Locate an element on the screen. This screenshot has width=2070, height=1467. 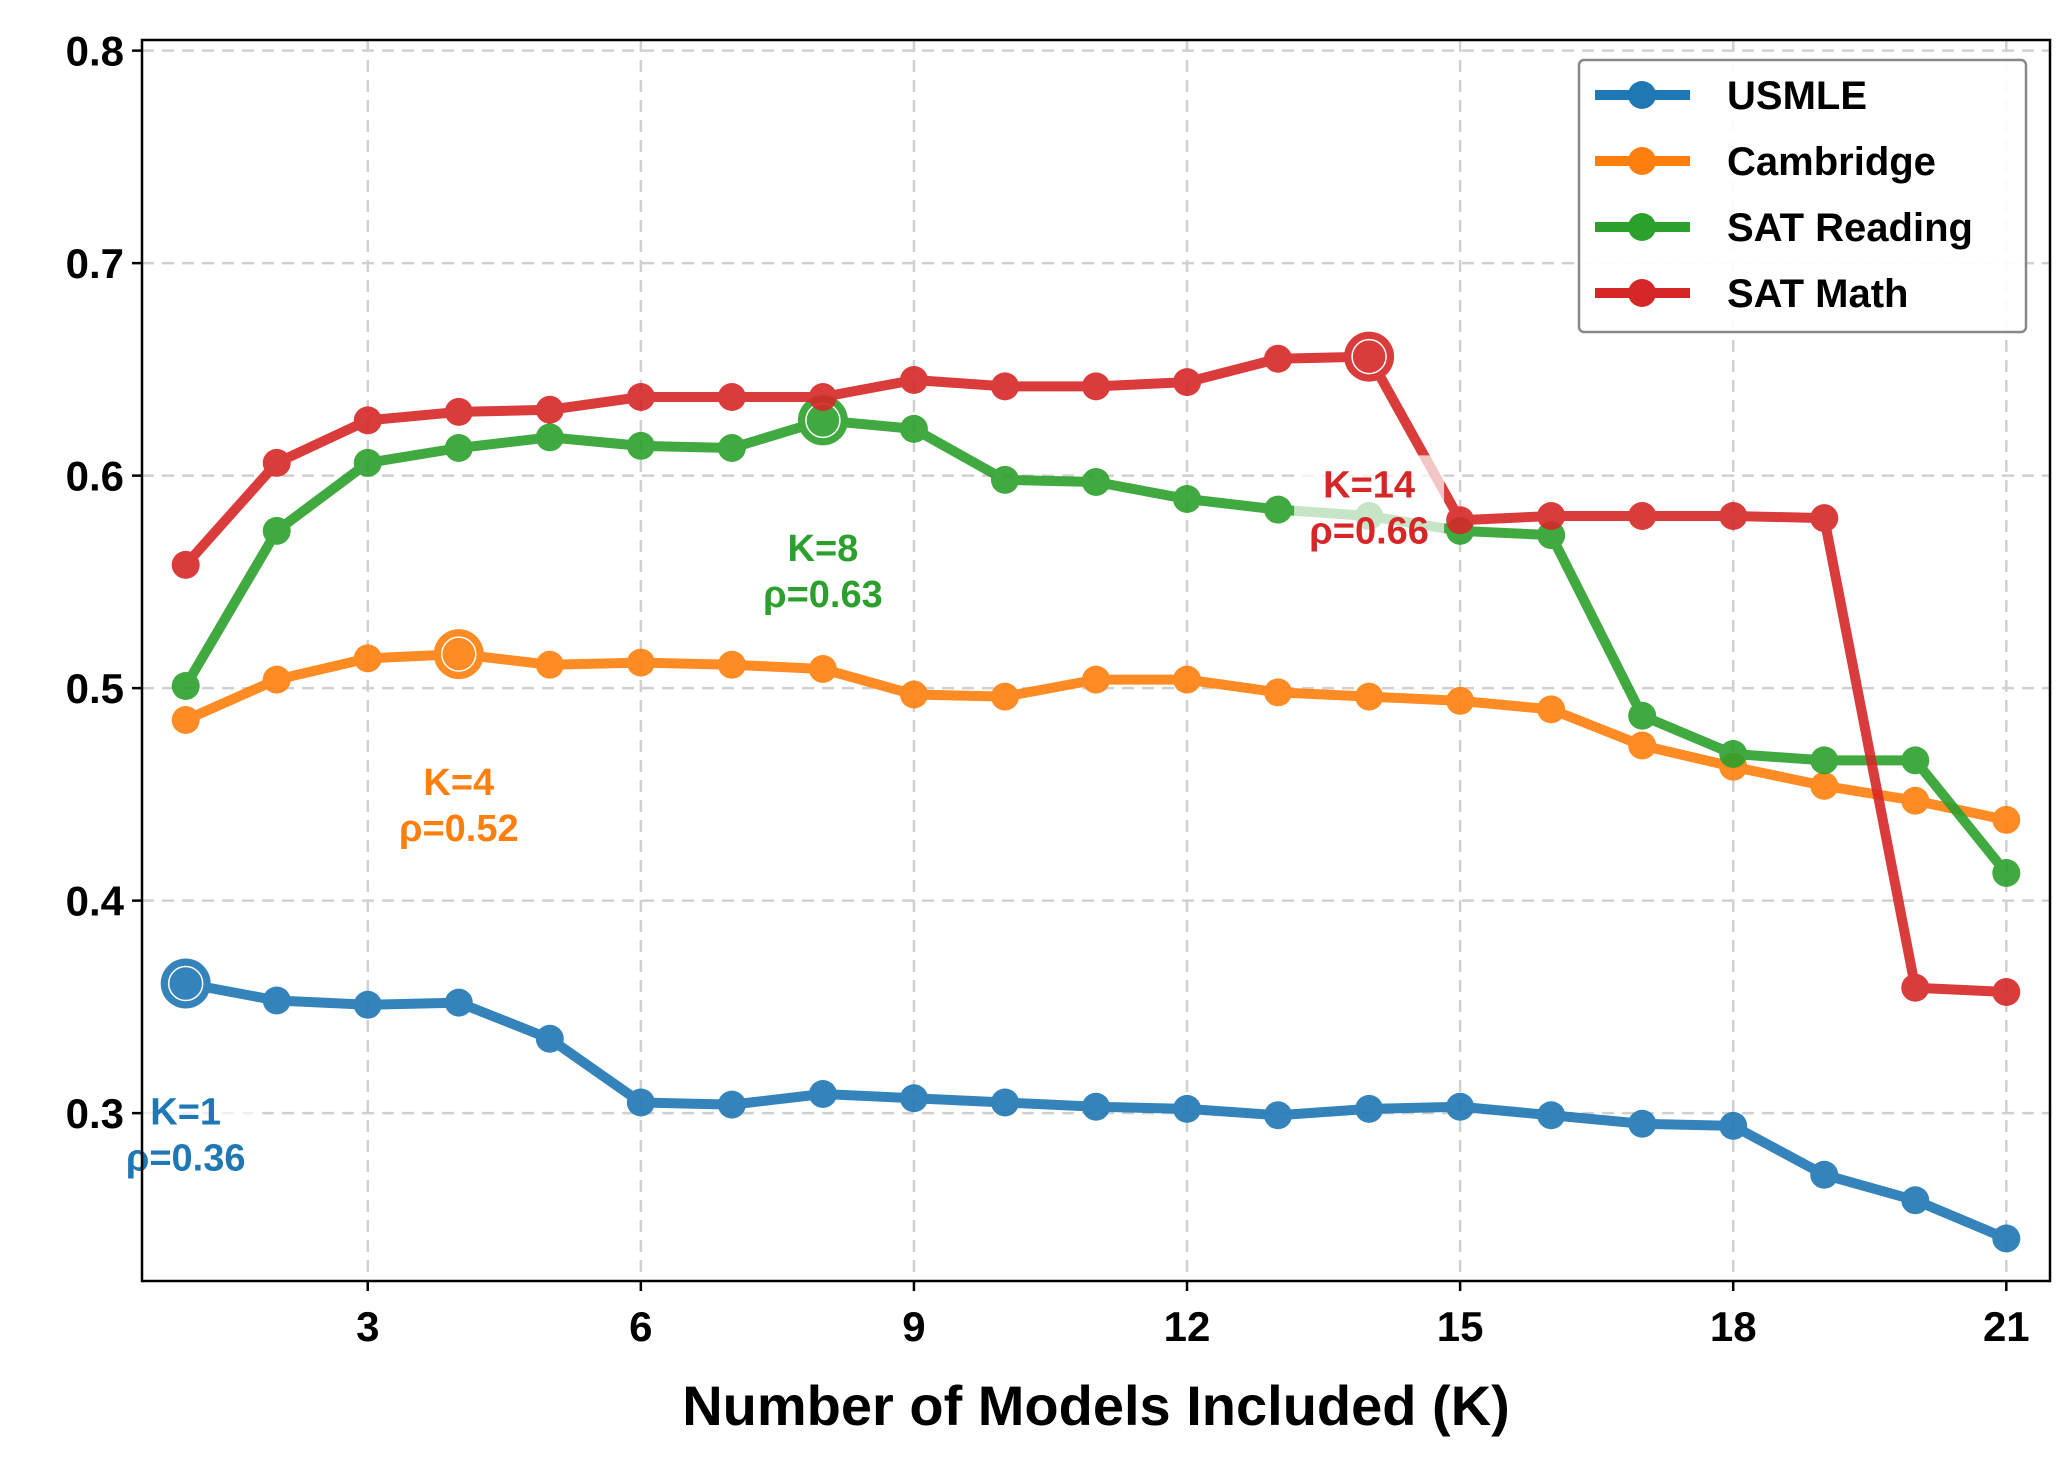
legend-label: Cambridge is located at coordinates (1831, 162).